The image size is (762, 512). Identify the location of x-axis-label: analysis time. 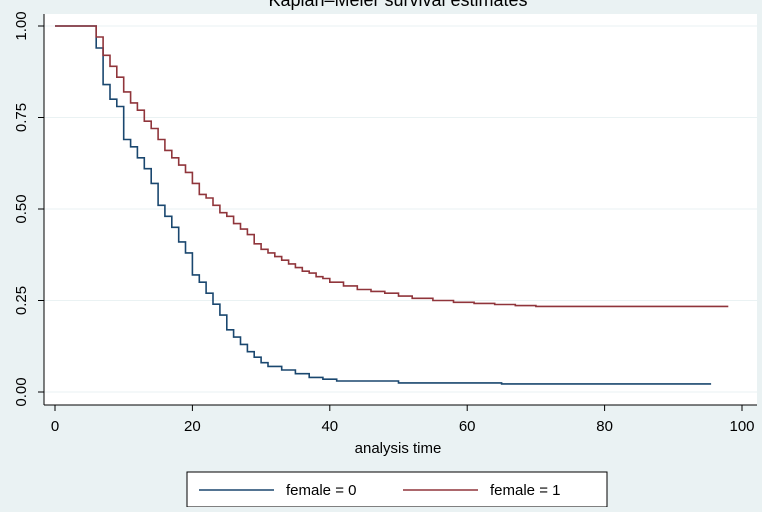
(398, 448).